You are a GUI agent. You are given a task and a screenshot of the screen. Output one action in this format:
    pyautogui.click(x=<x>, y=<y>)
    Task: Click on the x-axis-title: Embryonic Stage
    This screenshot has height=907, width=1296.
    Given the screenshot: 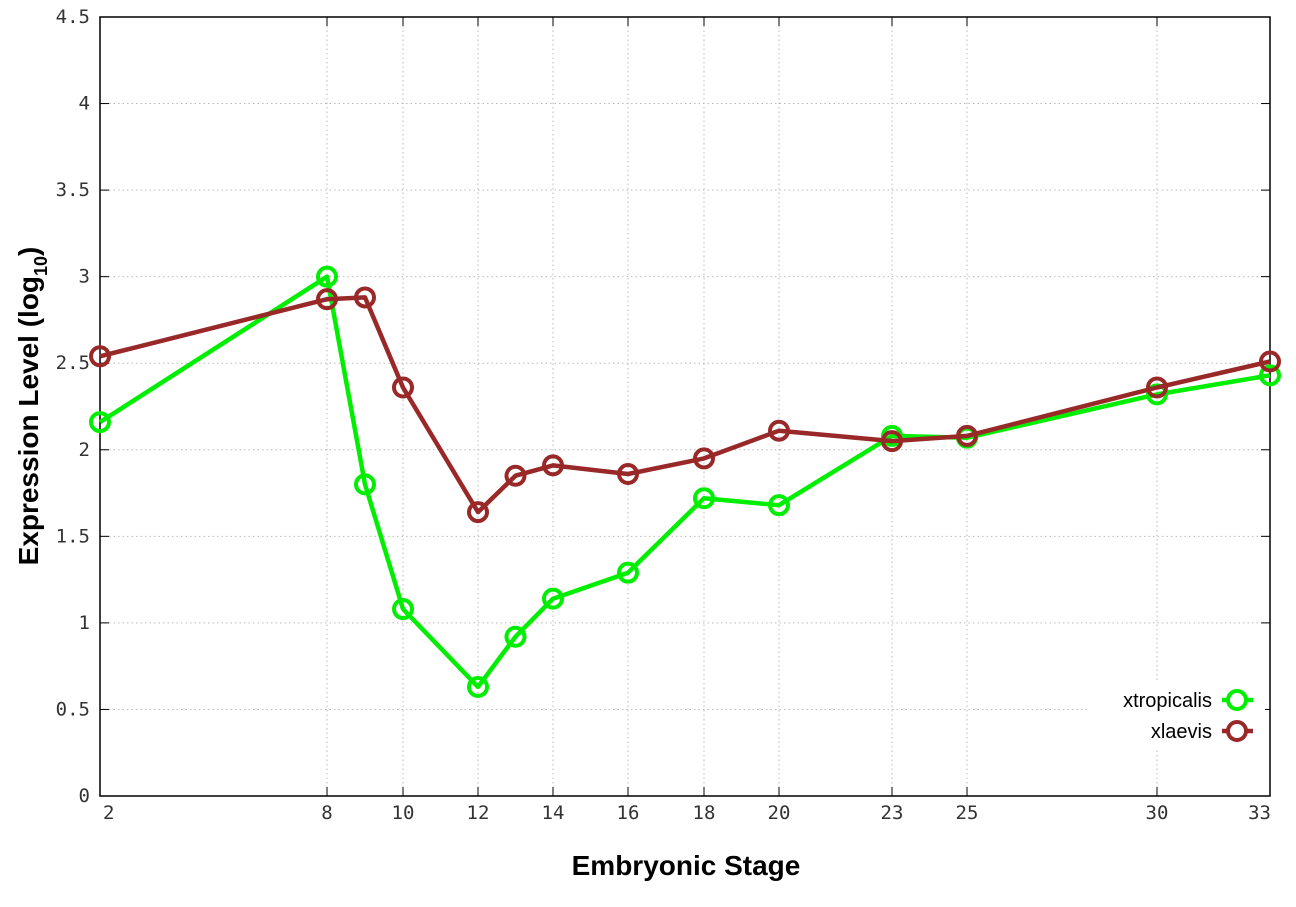 What is the action you would take?
    pyautogui.click(x=686, y=865)
    